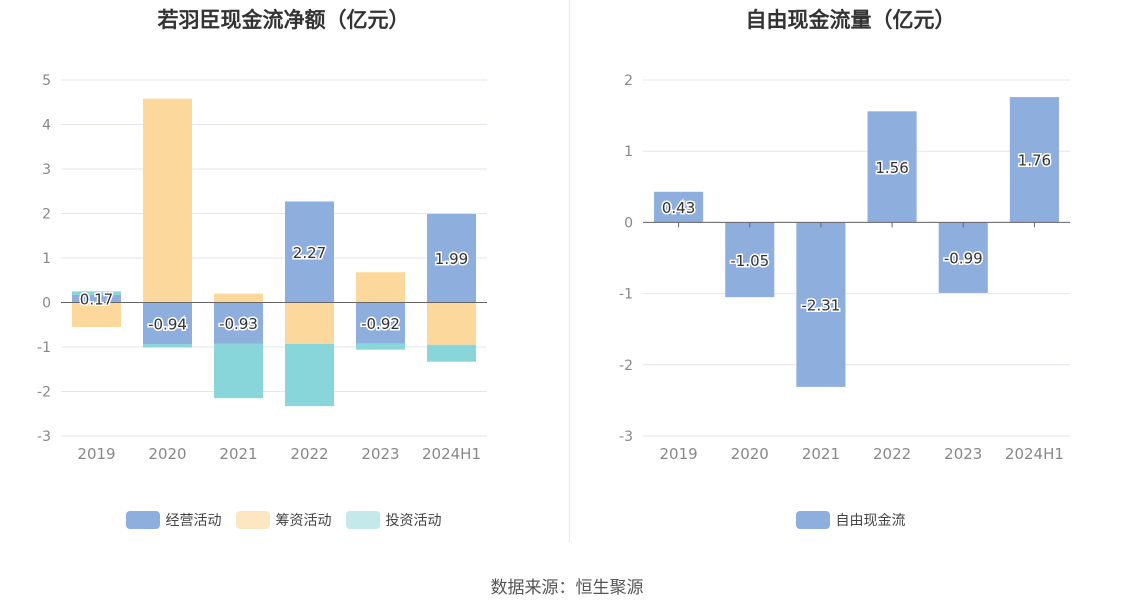 The image size is (1134, 612). What do you see at coordinates (451, 353) in the screenshot?
I see `bar-投资活动-2024H1` at bounding box center [451, 353].